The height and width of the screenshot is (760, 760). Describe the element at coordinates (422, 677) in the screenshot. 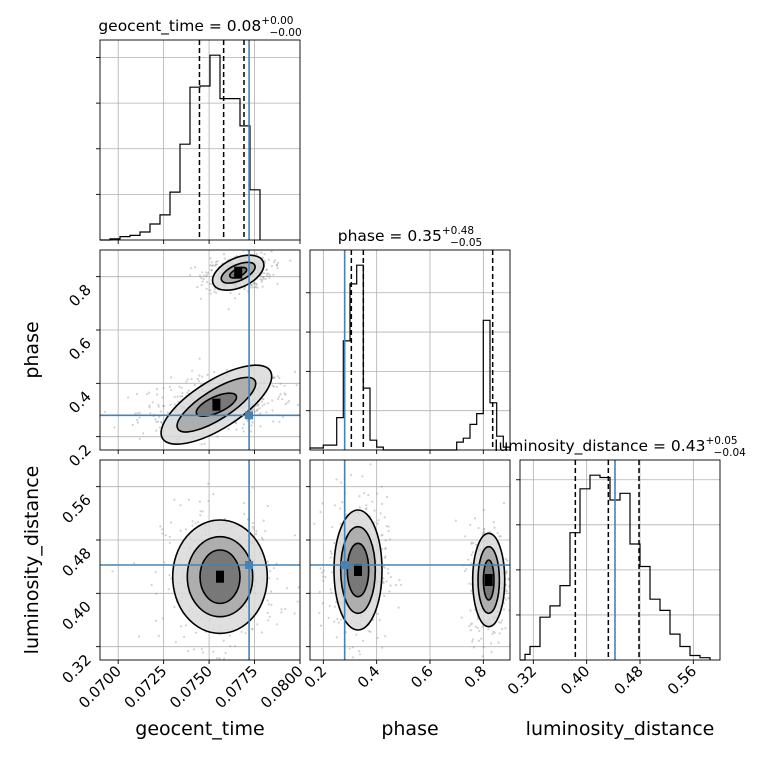

I see `xtick-label-phase: 0.6` at that location.